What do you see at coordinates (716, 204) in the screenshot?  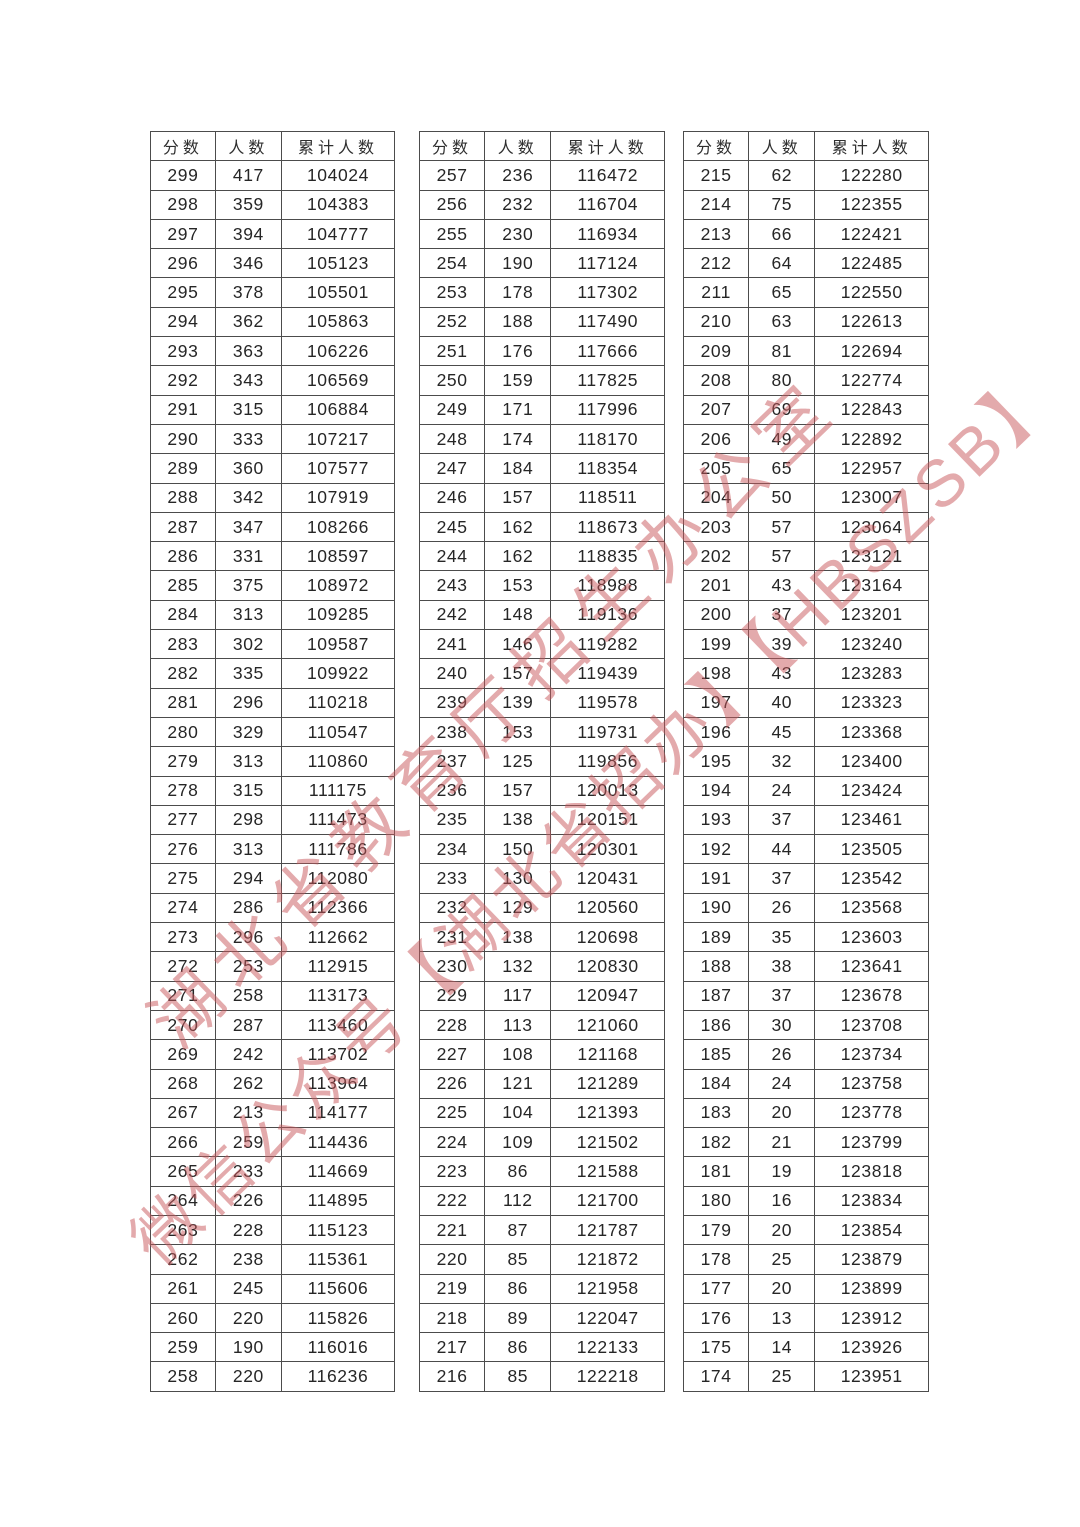 I see `table-cell: 214` at bounding box center [716, 204].